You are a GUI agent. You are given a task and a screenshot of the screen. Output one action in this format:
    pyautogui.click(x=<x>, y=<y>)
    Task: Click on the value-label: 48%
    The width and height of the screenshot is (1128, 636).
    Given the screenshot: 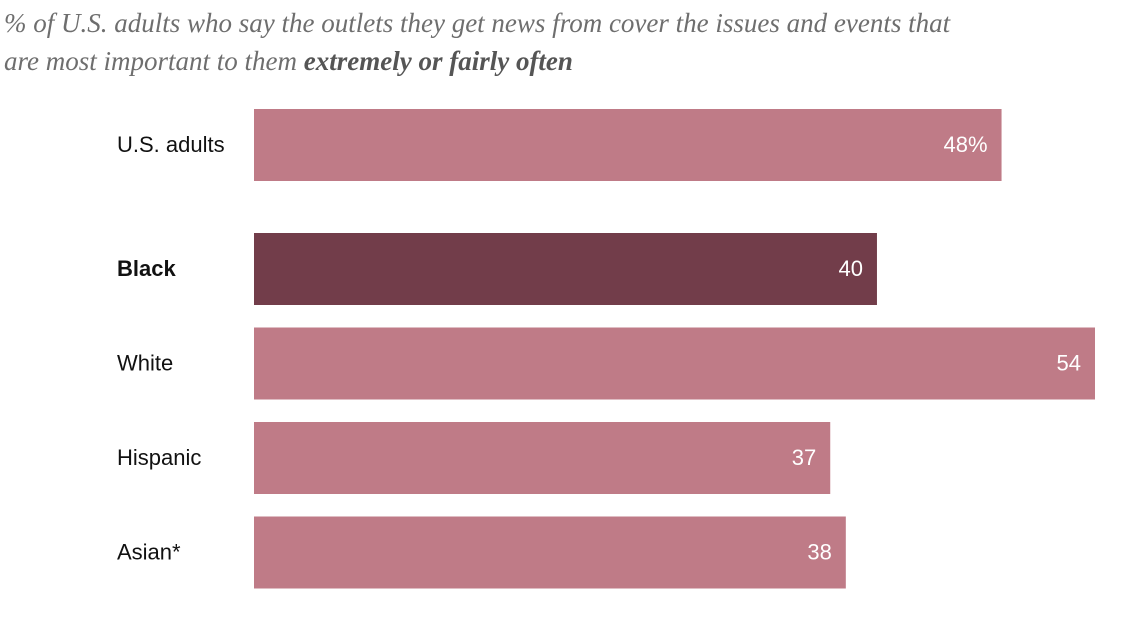 What is the action you would take?
    pyautogui.click(x=966, y=144)
    